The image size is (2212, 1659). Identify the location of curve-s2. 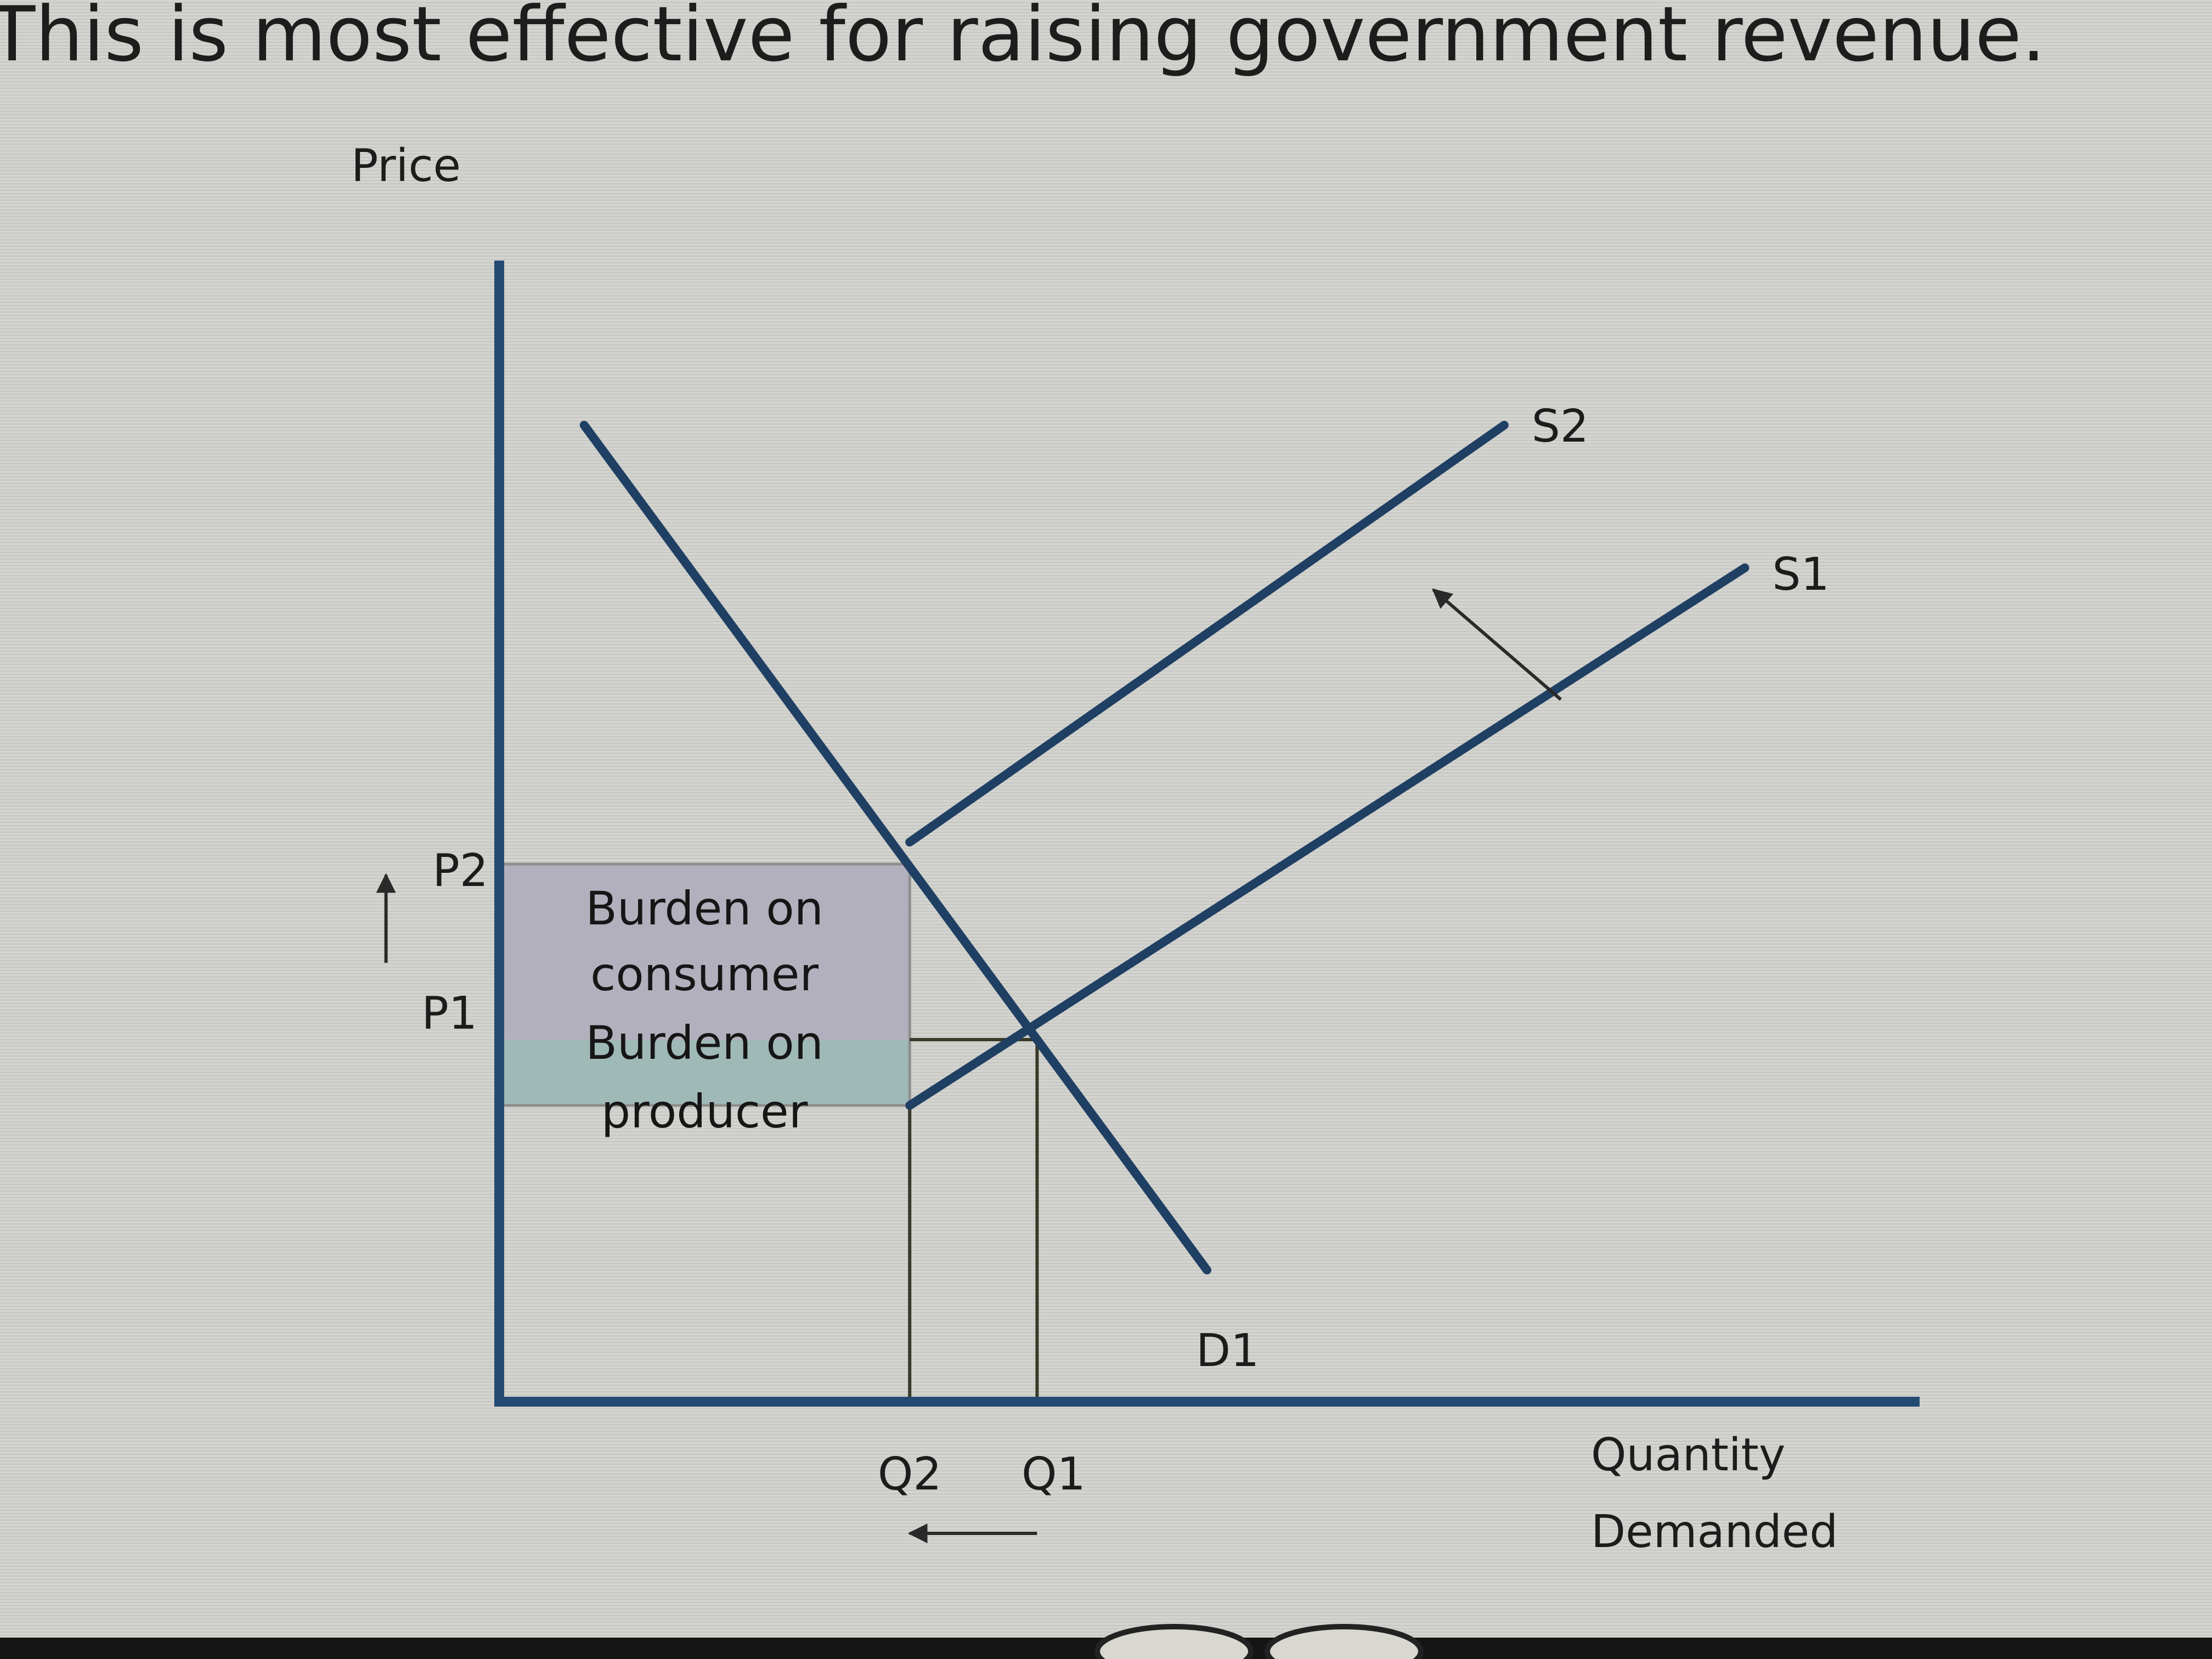
(1207, 634).